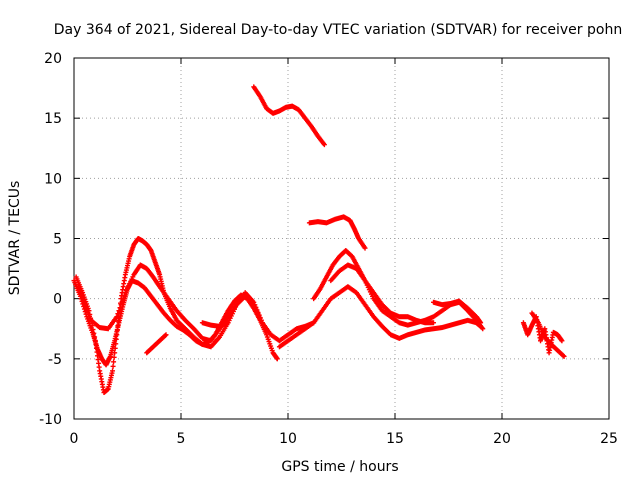 This screenshot has width=640, height=480. What do you see at coordinates (457, 312) in the screenshot?
I see `series-arc11` at bounding box center [457, 312].